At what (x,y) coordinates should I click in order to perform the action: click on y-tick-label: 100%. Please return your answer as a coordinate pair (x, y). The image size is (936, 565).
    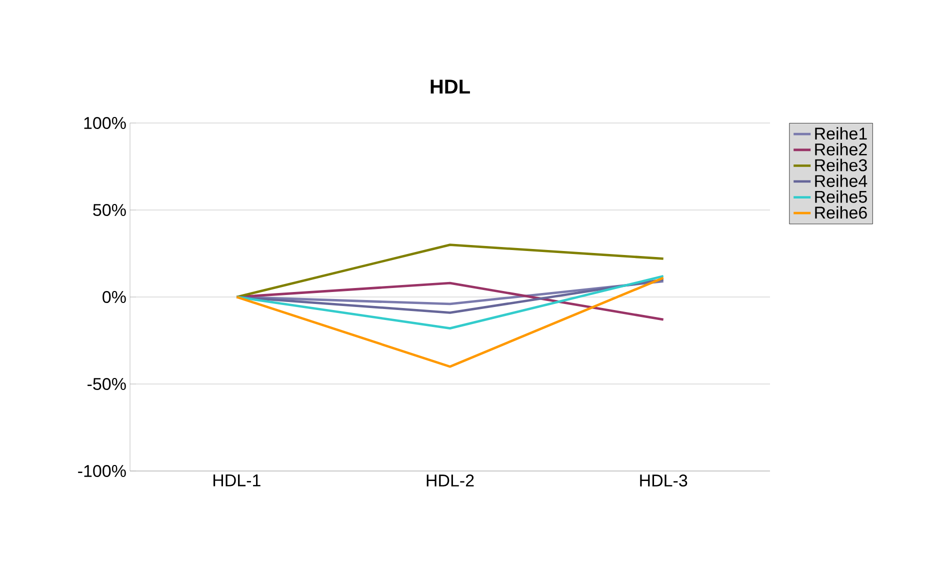
    Looking at the image, I should click on (105, 123).